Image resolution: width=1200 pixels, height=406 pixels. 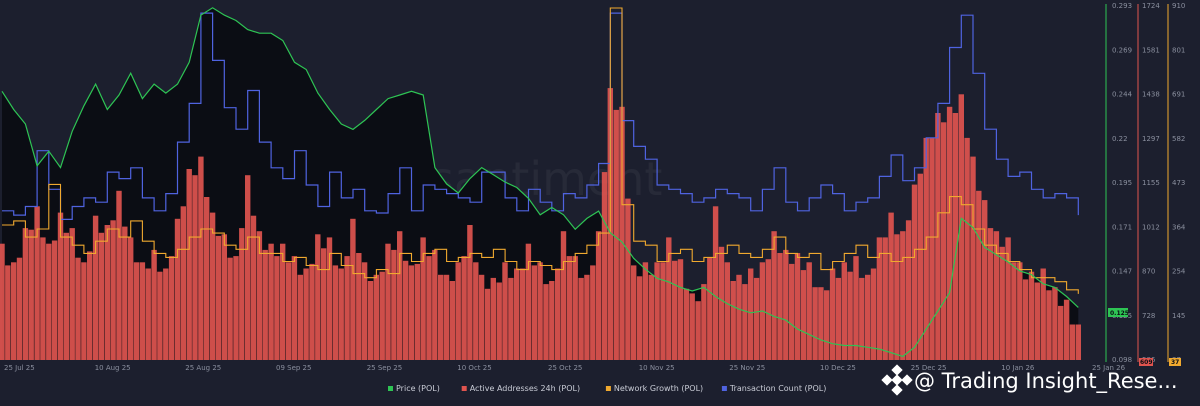 What do you see at coordinates (1122, 6) in the screenshot?
I see `price-tick-label: 0.293` at bounding box center [1122, 6].